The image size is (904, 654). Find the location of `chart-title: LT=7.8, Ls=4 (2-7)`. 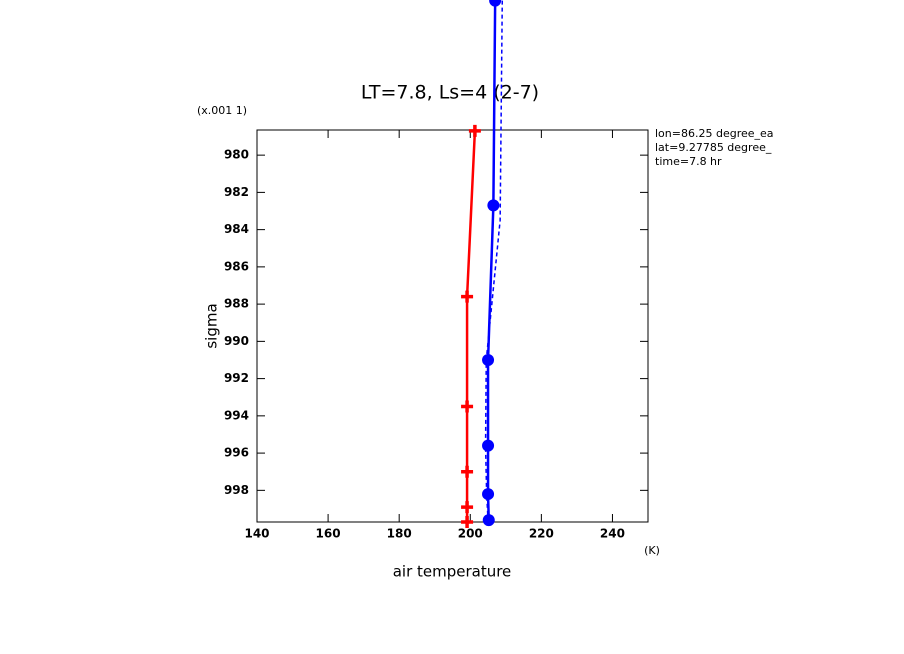

chart-title: LT=7.8, Ls=4 (2-7) is located at coordinates (450, 93).